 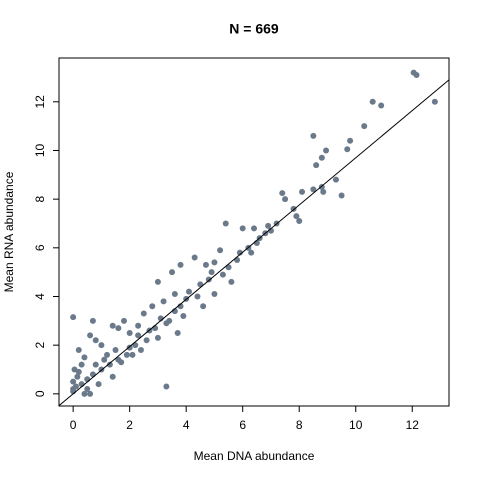 I want to click on x-axis-label: Mean DNA abundance, so click(x=254, y=456).